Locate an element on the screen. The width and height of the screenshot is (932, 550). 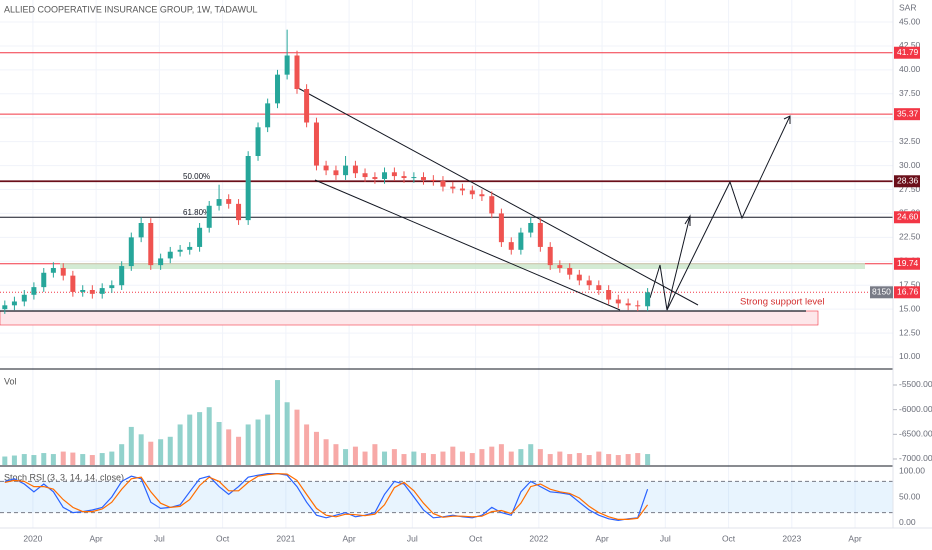
y-tick-label: 17.50 is located at coordinates (910, 284).